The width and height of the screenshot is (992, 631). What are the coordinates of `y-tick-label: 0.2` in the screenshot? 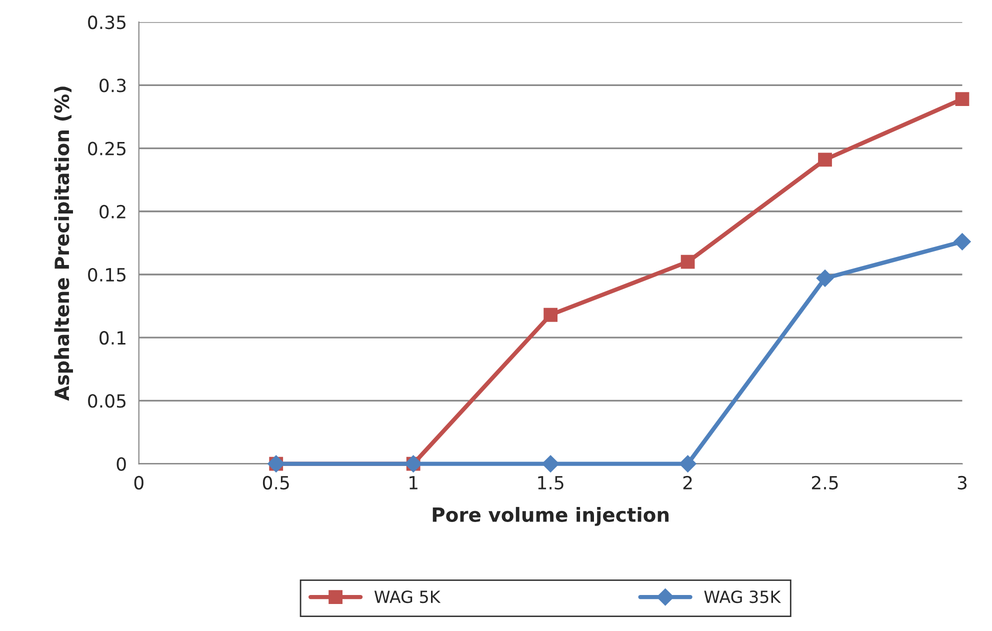 It's located at (113, 211).